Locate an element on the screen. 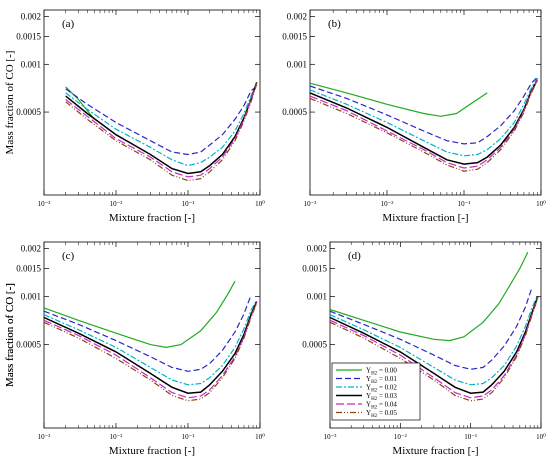  legend-label: YH2 = 0.03 is located at coordinates (381, 397).